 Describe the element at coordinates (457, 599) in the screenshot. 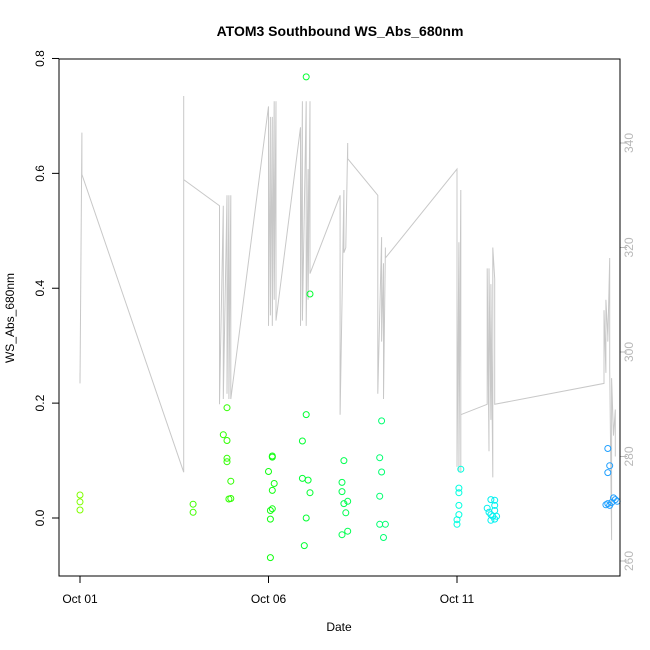

I see `x-tick-label: Oct 11` at that location.